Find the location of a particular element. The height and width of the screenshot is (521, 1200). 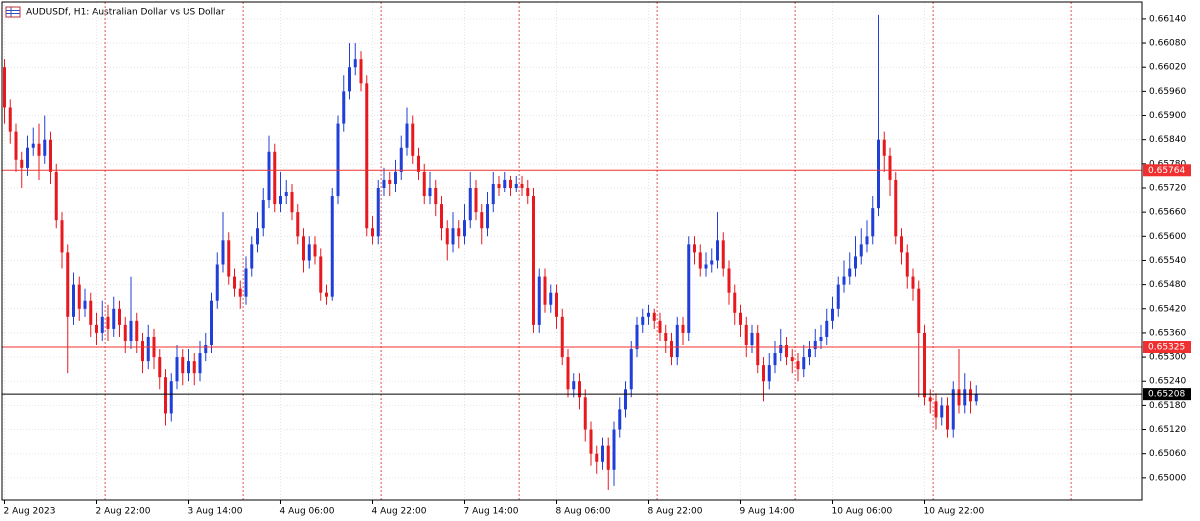

x-tick-label: 7 Aug 14:00 is located at coordinates (491, 512).